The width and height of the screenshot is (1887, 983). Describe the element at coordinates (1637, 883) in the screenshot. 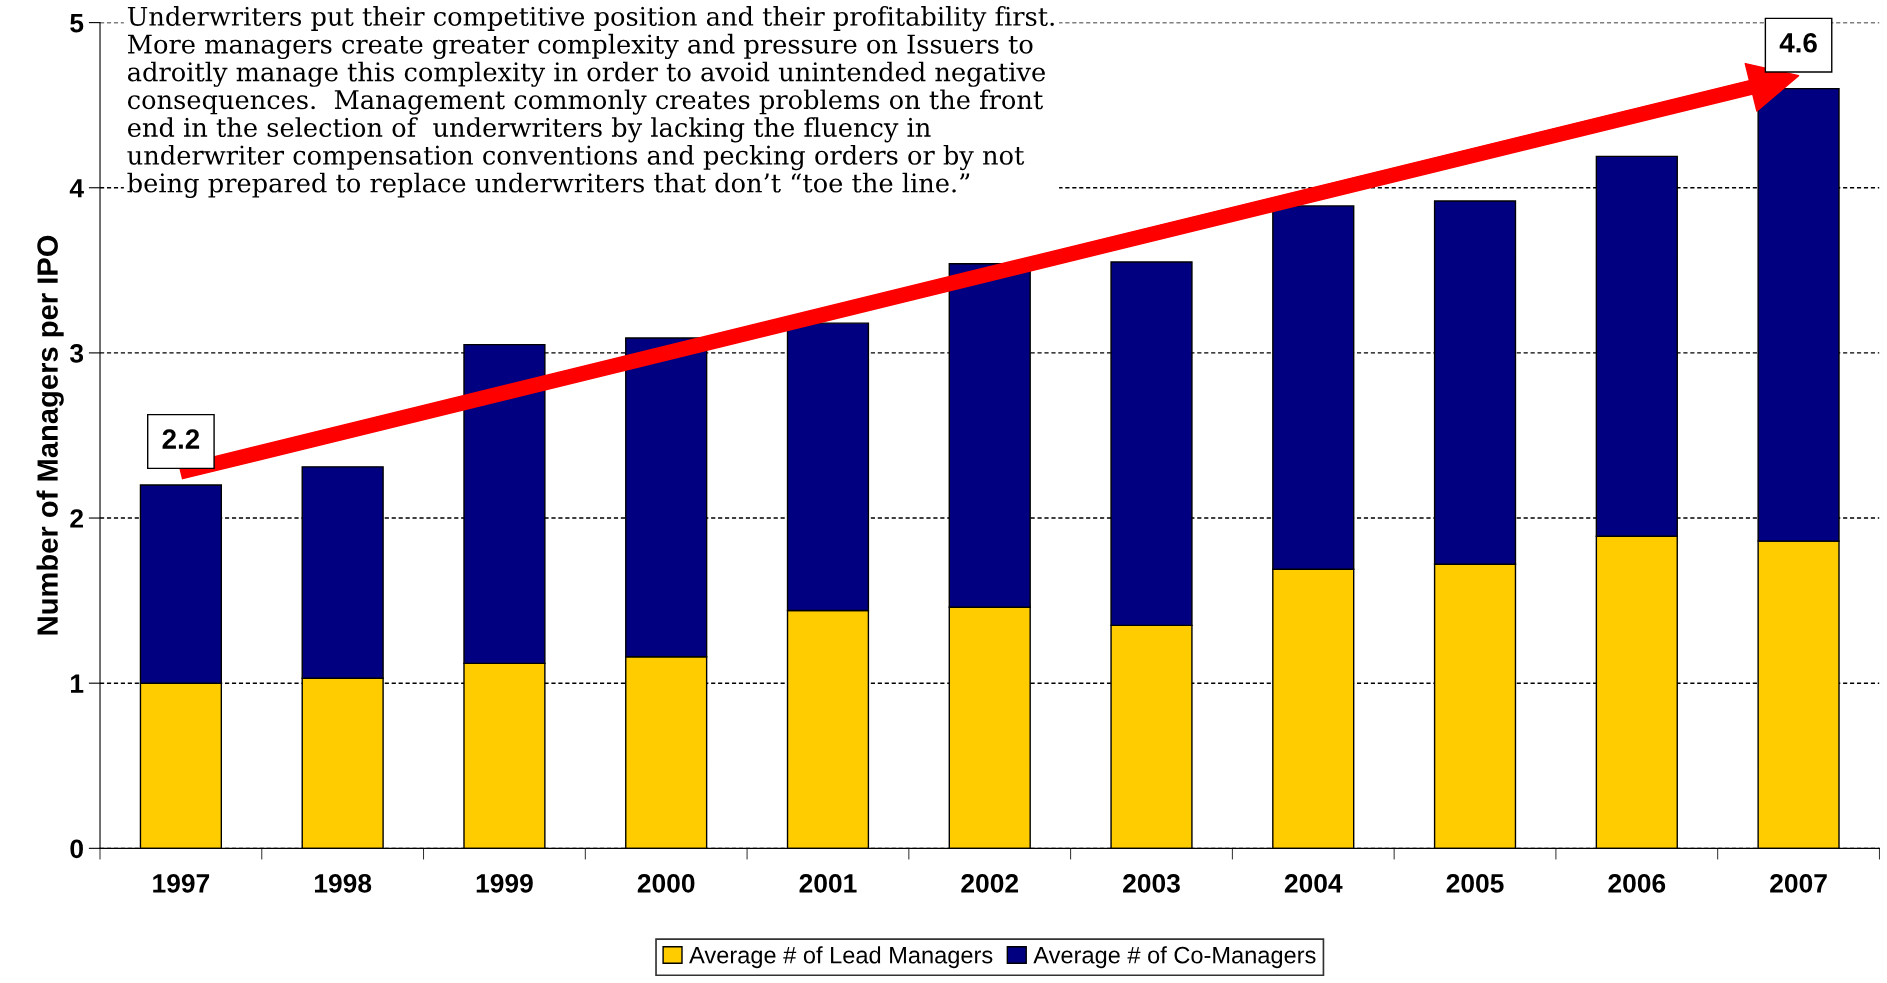

I see `x-tick-label: 2006` at that location.